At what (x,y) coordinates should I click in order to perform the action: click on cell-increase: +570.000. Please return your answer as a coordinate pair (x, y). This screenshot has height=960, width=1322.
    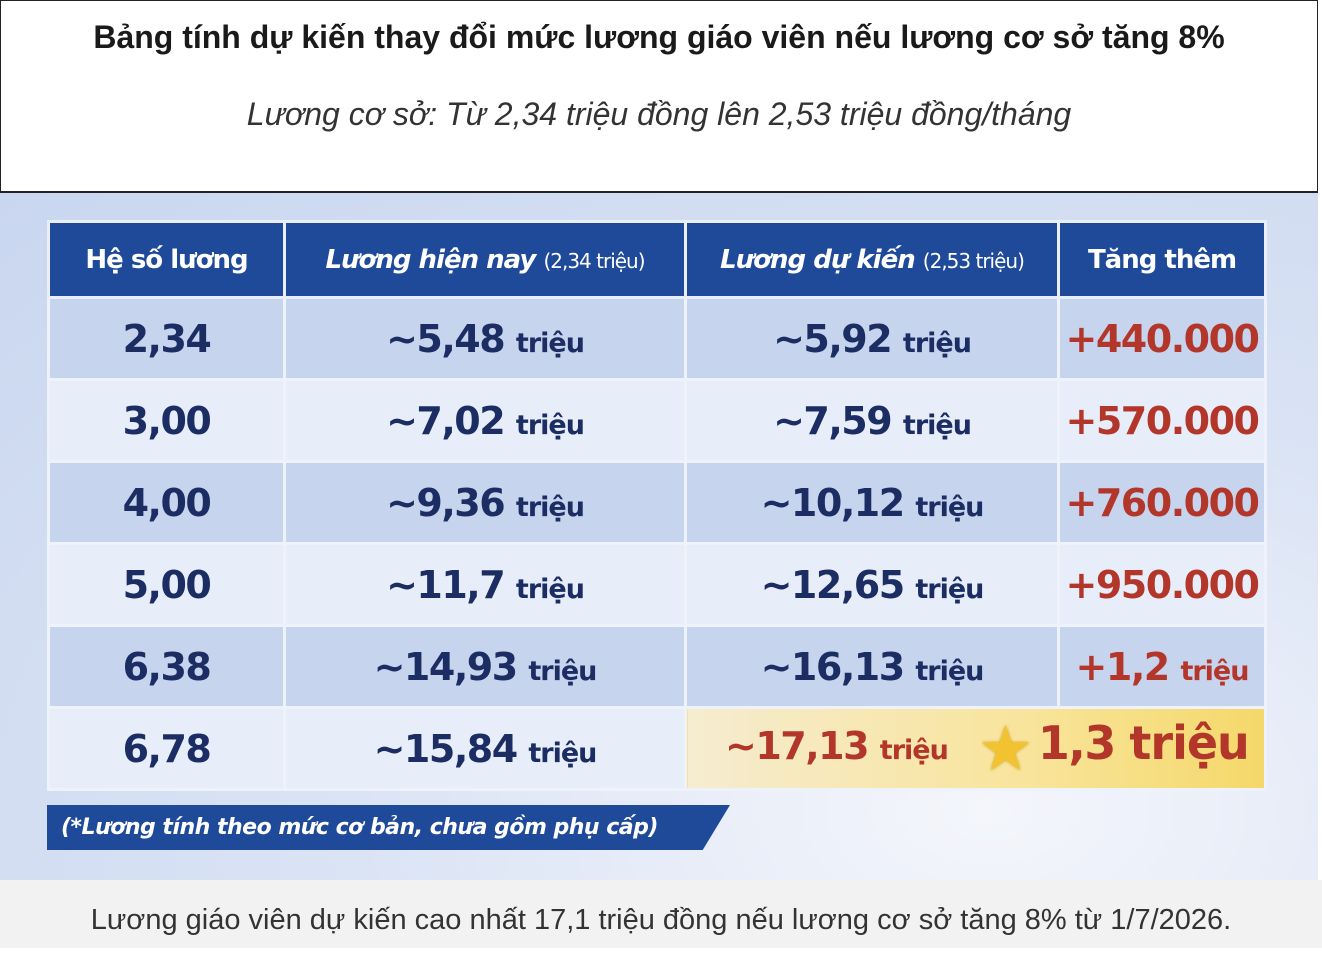
    Looking at the image, I should click on (1162, 420).